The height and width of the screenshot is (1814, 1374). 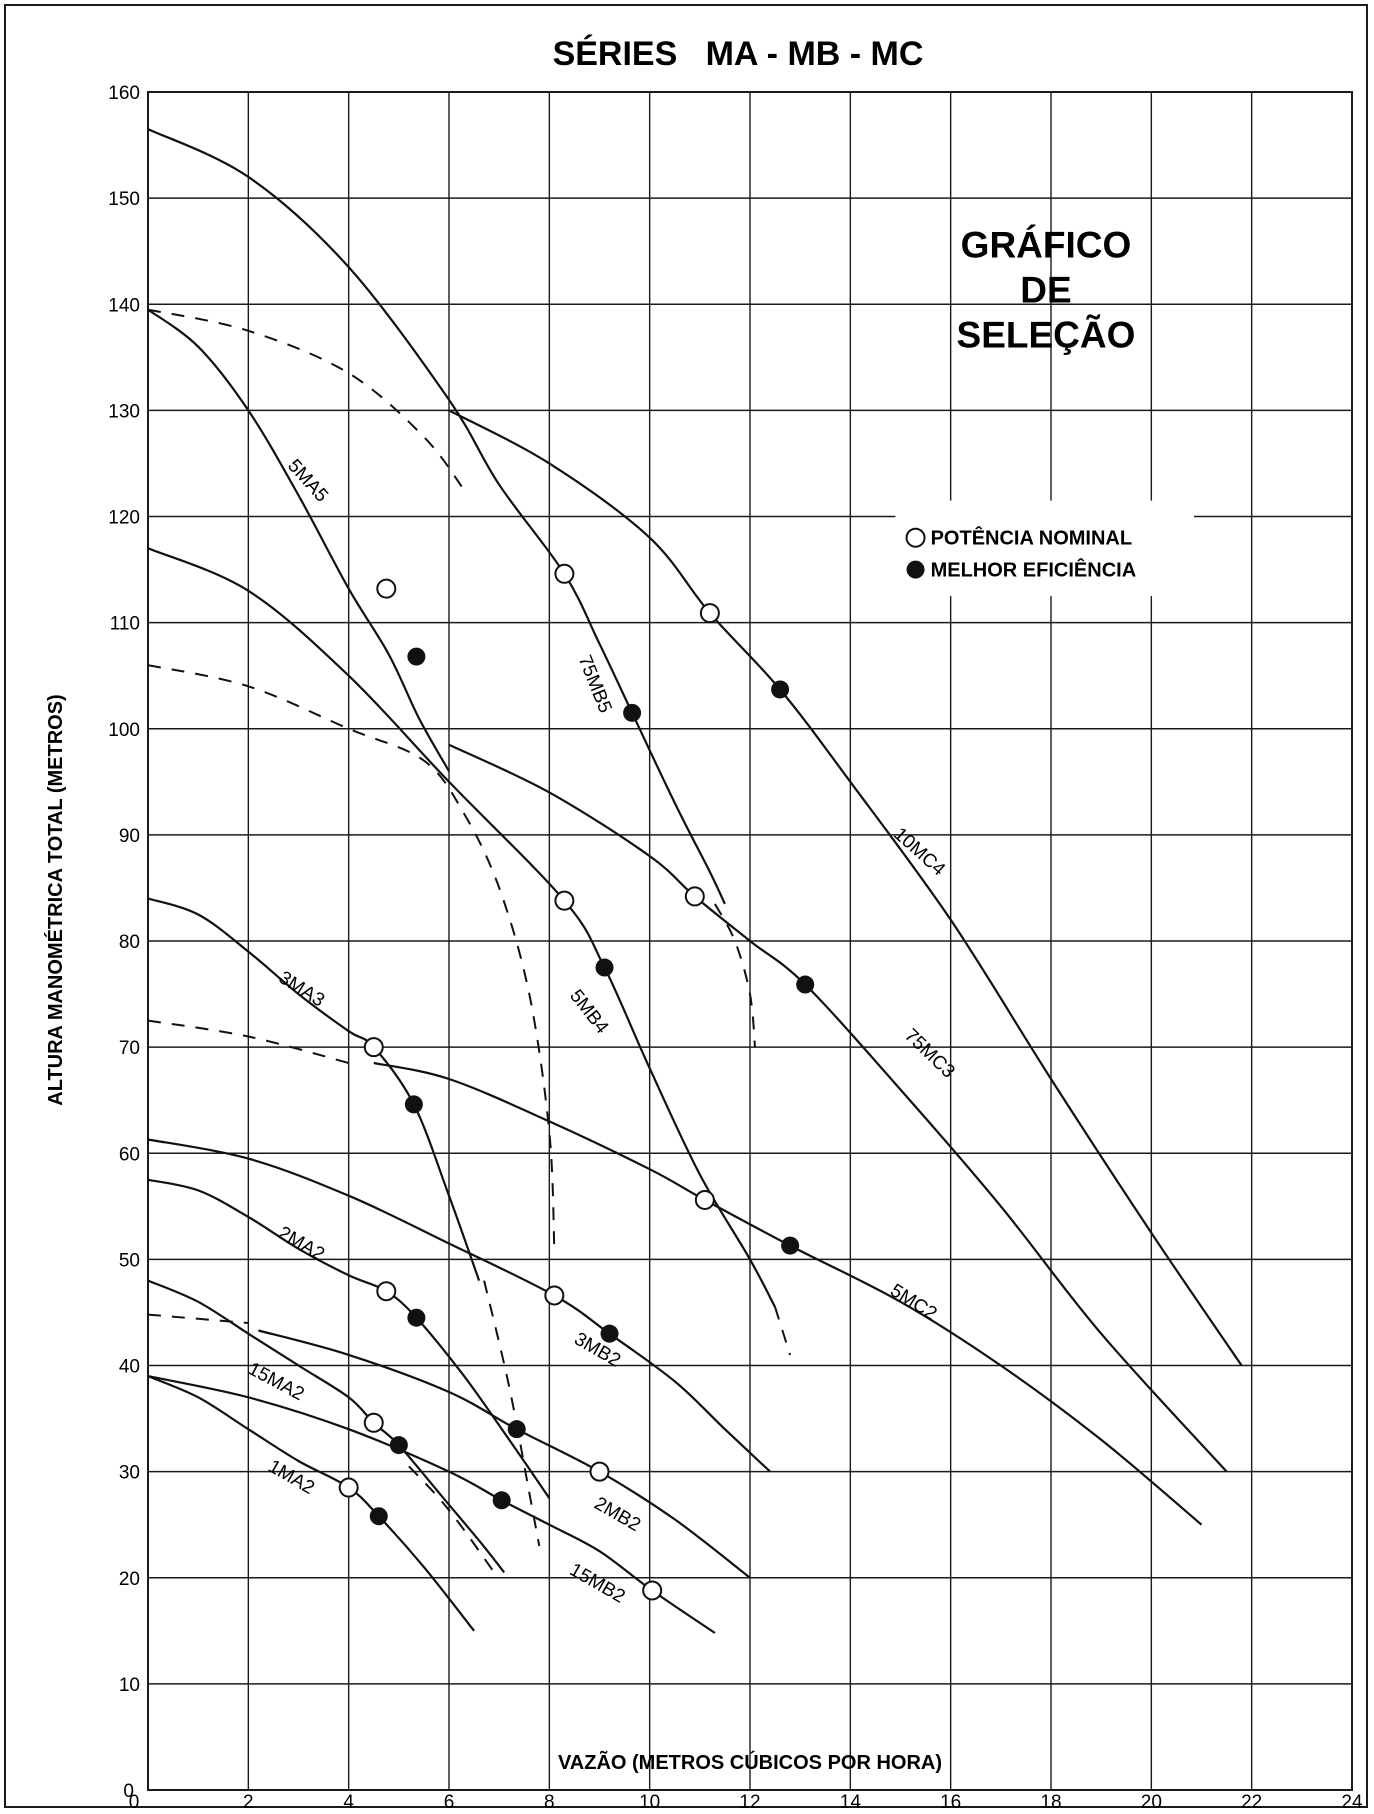 What do you see at coordinates (348, 1802) in the screenshot?
I see `x-tick-label: 4` at bounding box center [348, 1802].